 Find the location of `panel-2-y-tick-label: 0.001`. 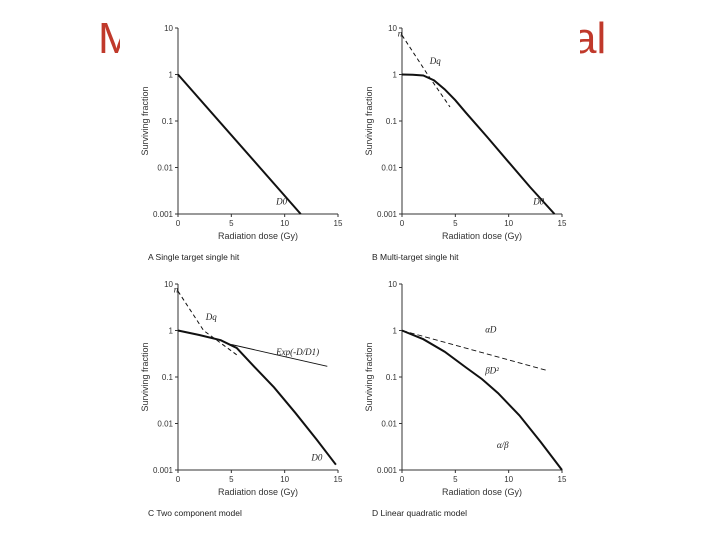

panel-2-y-tick-label: 0.001 is located at coordinates (387, 214).